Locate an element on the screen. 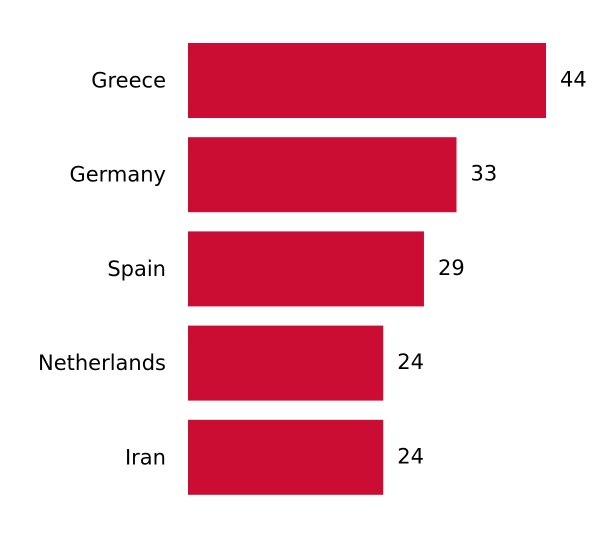 This screenshot has height=543, width=612. category-label: Greece is located at coordinates (128, 81).